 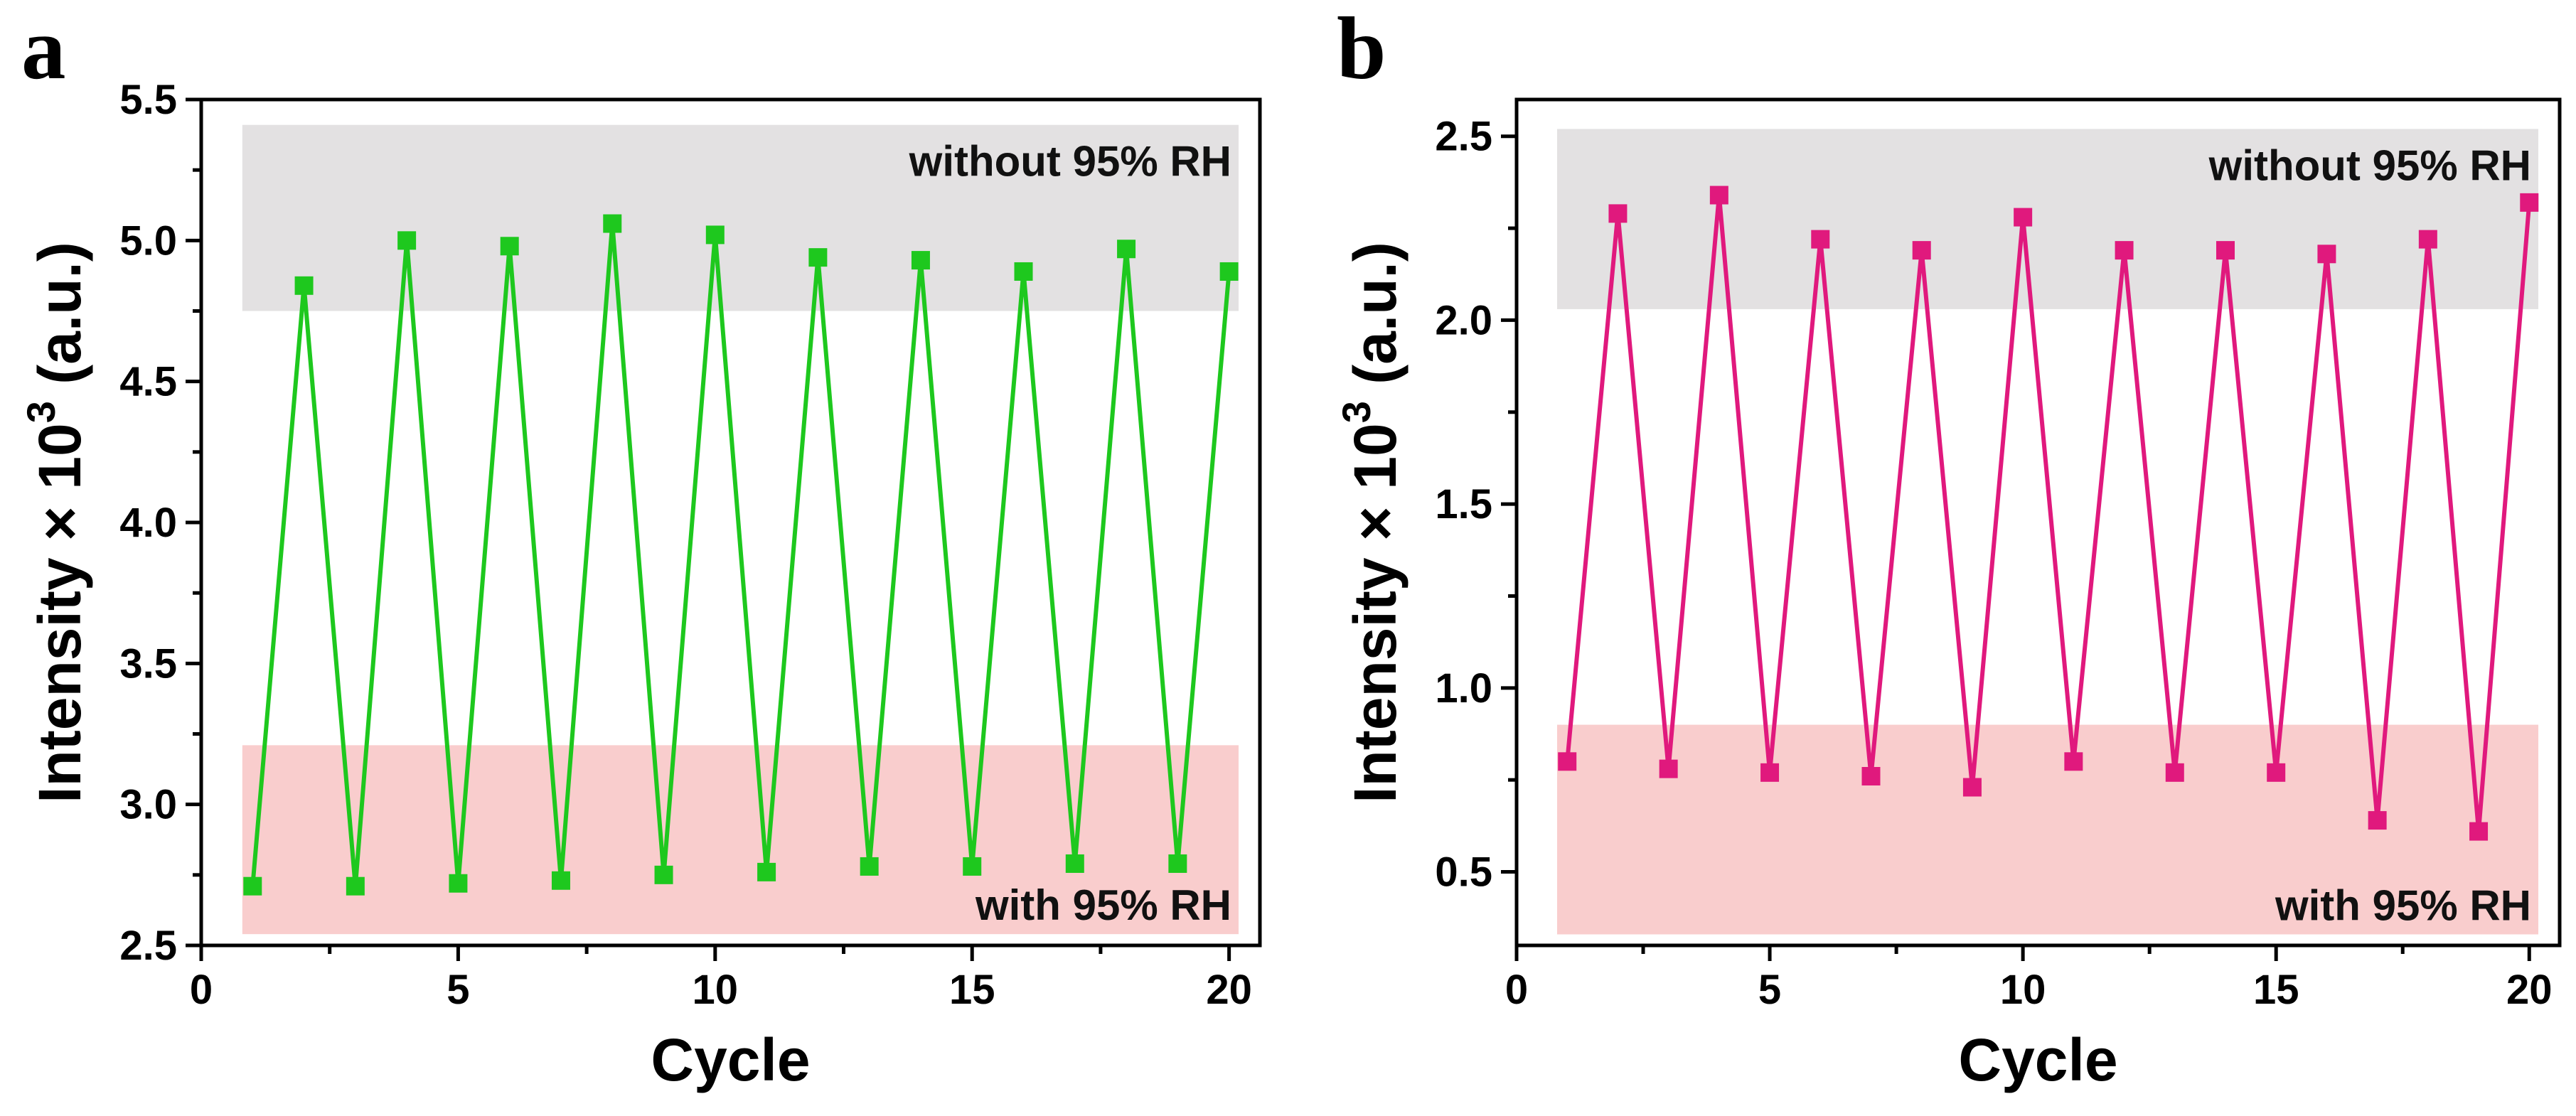 What do you see at coordinates (1463, 504) in the screenshot?
I see `y-tick-label: 1.5` at bounding box center [1463, 504].